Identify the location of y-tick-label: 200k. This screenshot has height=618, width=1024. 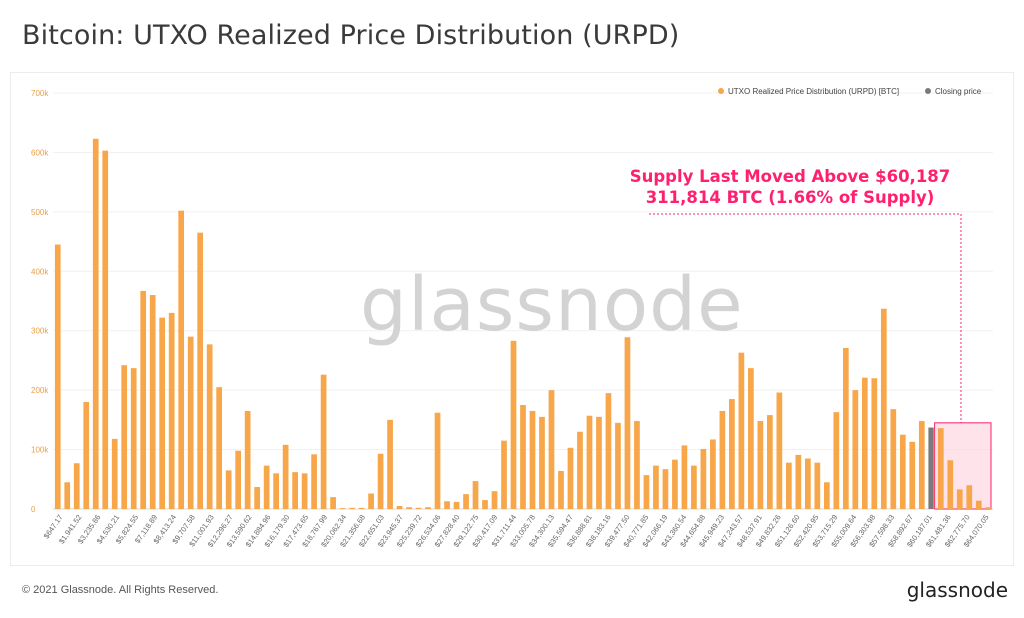
(40, 390).